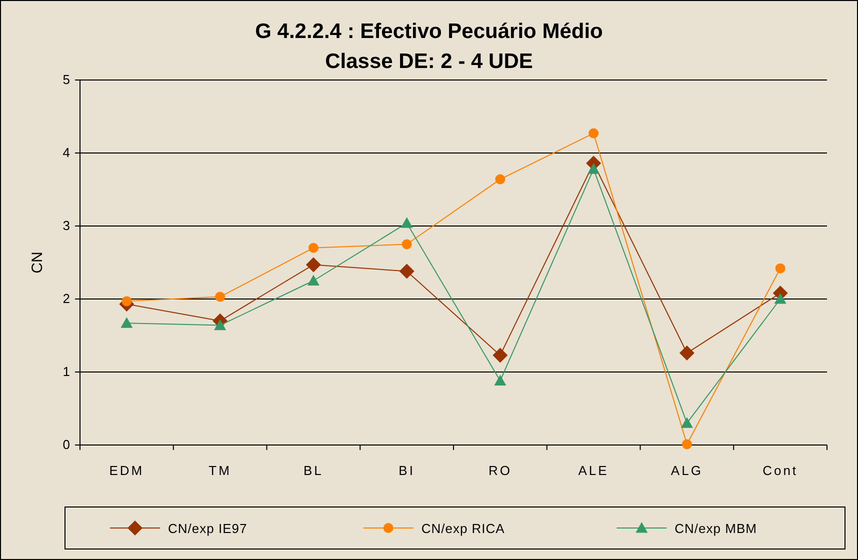 The height and width of the screenshot is (560, 858). I want to click on y-tick-label: 1, so click(66, 371).